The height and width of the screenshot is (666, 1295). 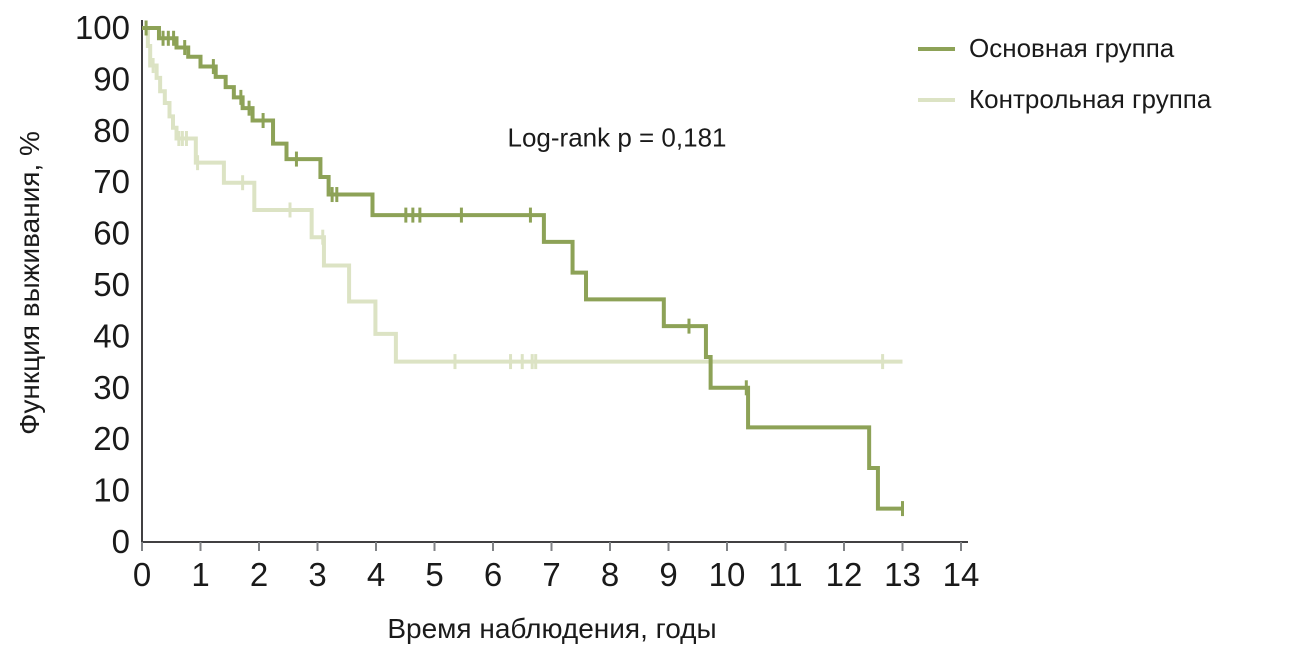 What do you see at coordinates (727, 574) in the screenshot?
I see `x-tick-label: 10` at bounding box center [727, 574].